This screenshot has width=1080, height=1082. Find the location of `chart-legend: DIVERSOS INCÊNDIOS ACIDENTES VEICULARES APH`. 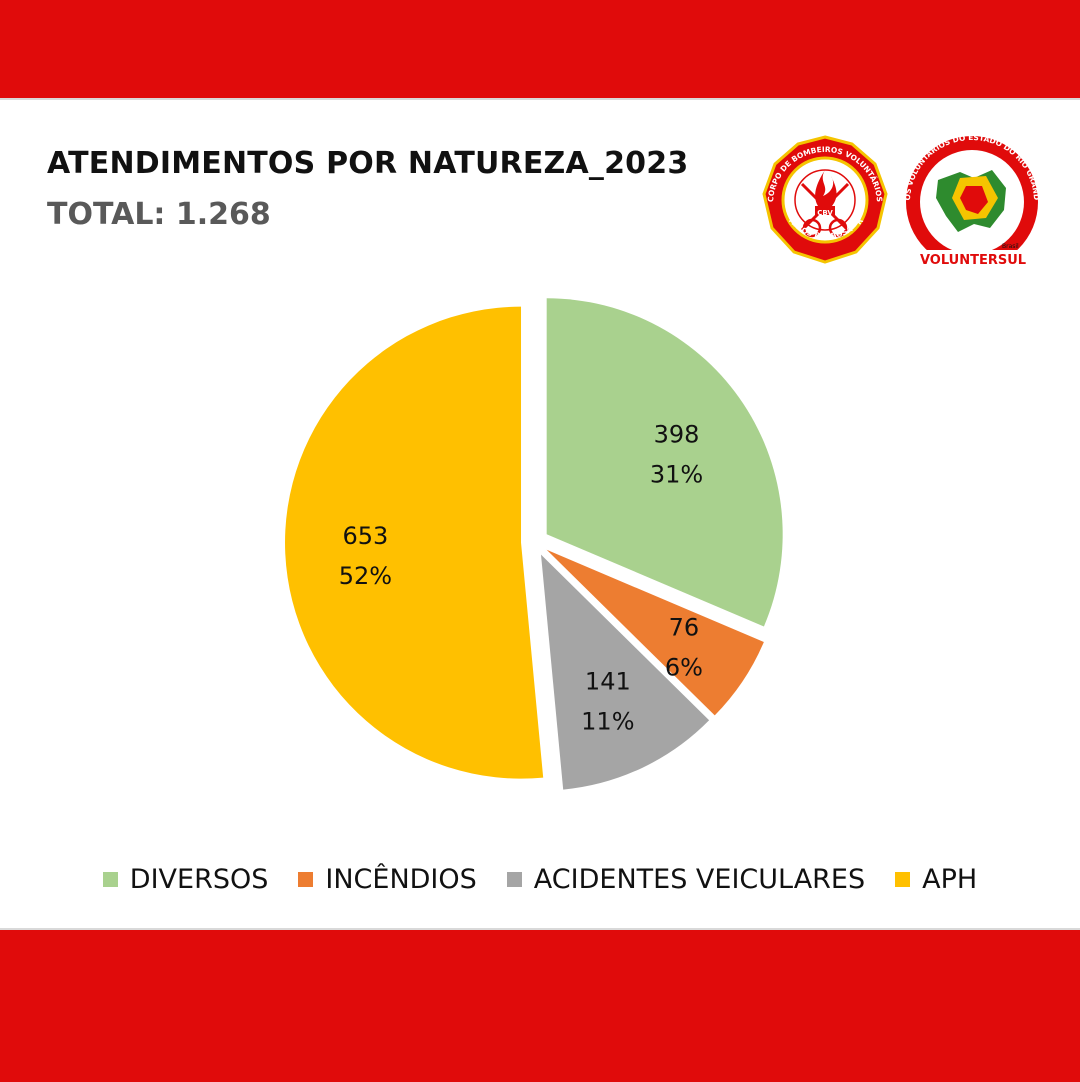

chart-legend: DIVERSOS INCÊNDIOS ACIDENTES VEICULARES APH is located at coordinates (540, 879).